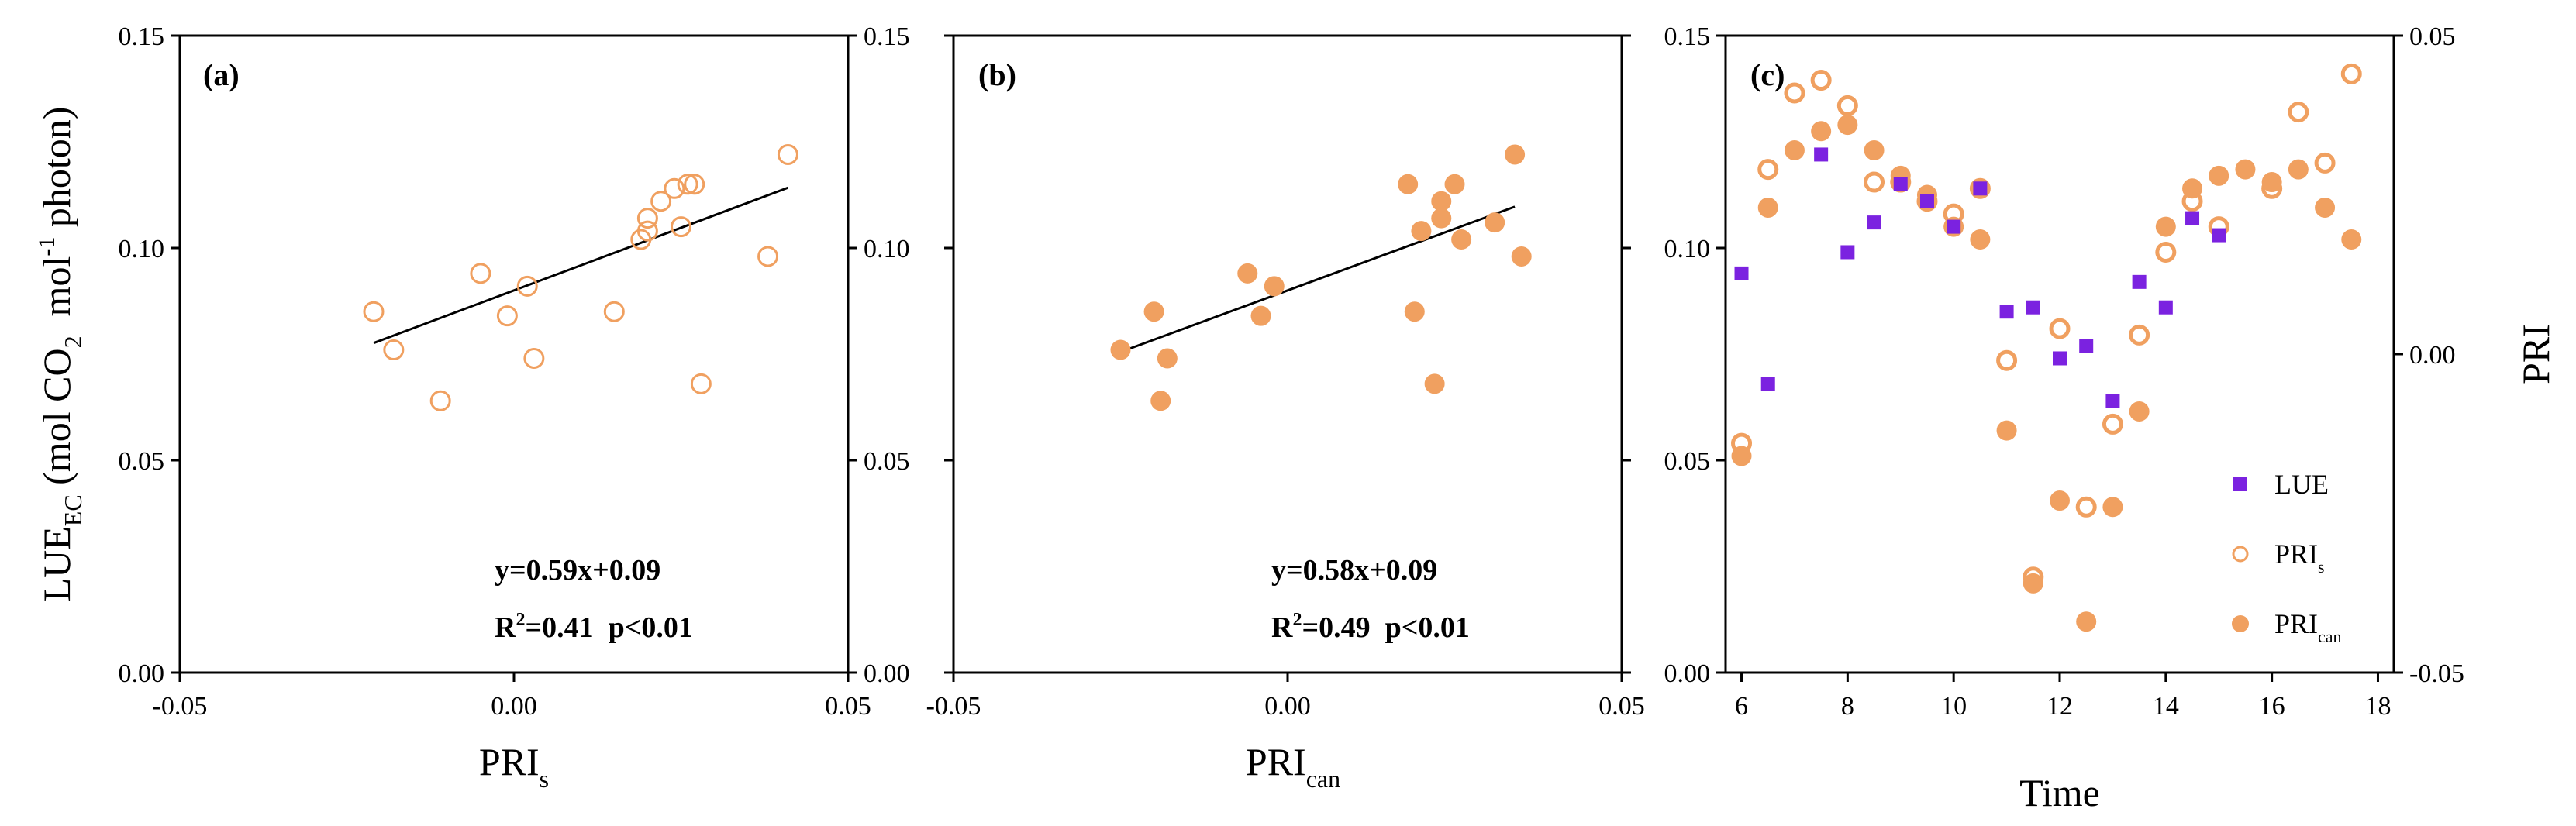 The image size is (2576, 826). I want to click on y-axis-title: LUEEC (mol CO2 mol-1 photon), so click(60, 354).